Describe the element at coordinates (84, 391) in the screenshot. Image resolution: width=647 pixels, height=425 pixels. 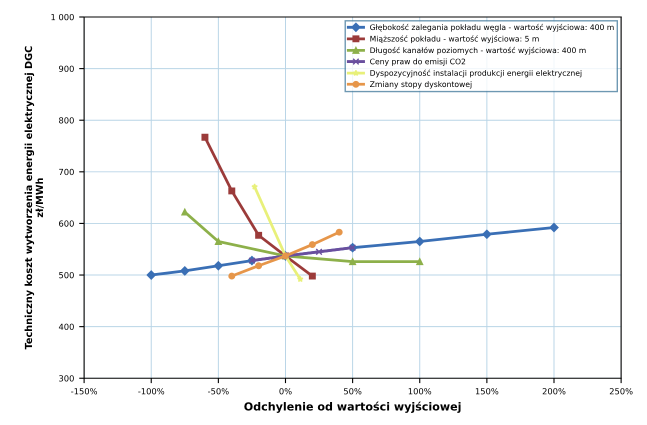
I see `x-tick-label: -150%` at that location.